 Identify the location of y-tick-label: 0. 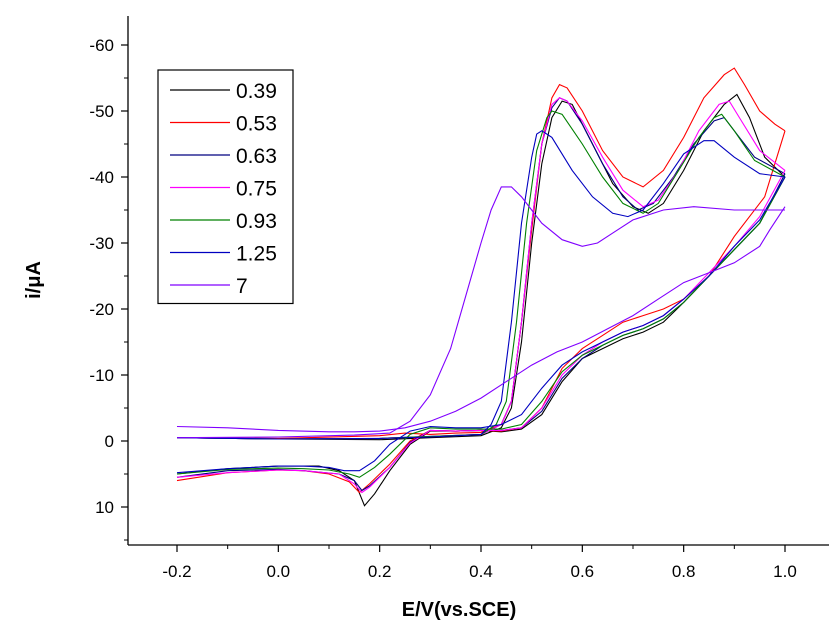
(109, 441).